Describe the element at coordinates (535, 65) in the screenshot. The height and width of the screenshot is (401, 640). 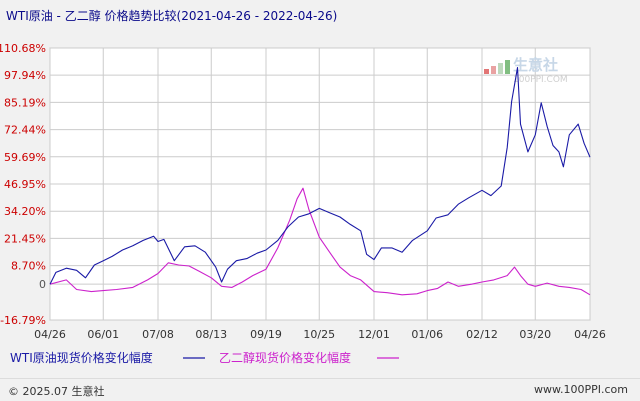
I see `watermark-cn: 生意社` at that location.